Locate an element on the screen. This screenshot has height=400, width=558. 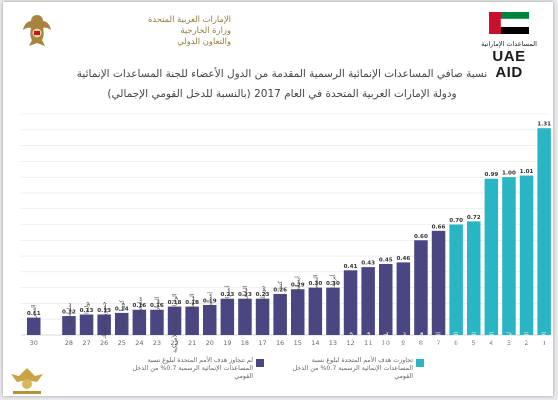
rank-label: 9 is located at coordinates (403, 343).